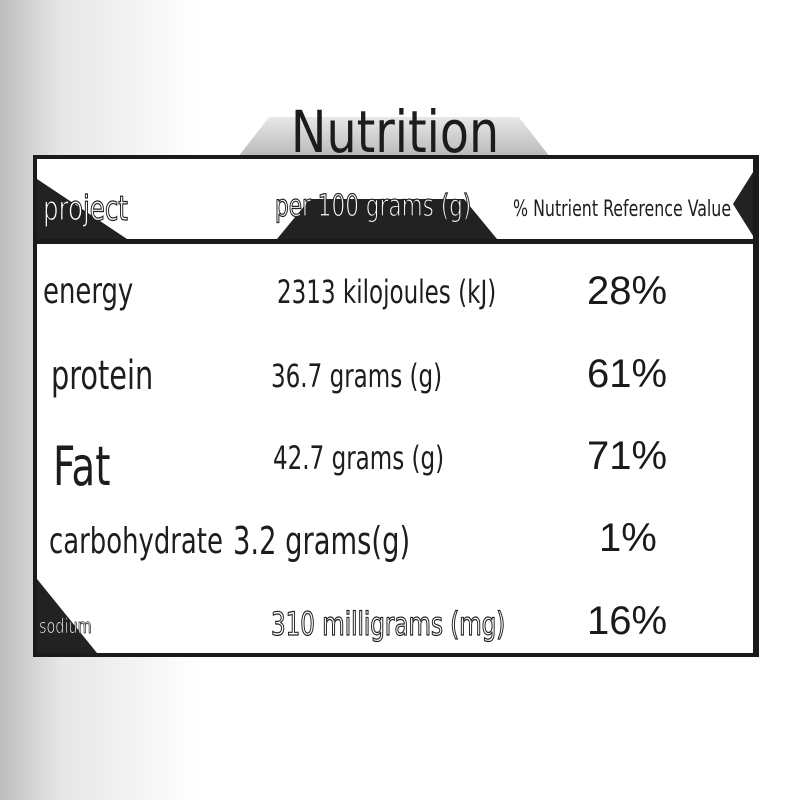 The image size is (800, 800). I want to click on row-sodium-nrv: 16%, so click(627, 621).